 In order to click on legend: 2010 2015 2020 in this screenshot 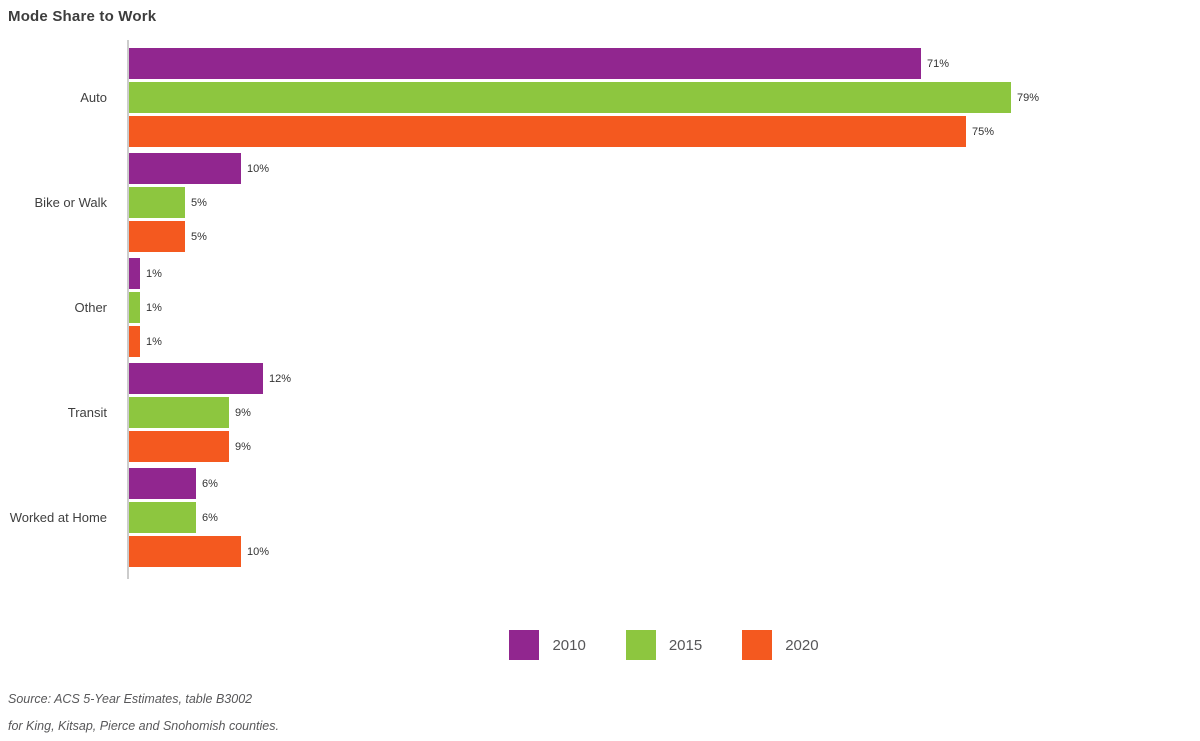, I will do `click(664, 645)`.